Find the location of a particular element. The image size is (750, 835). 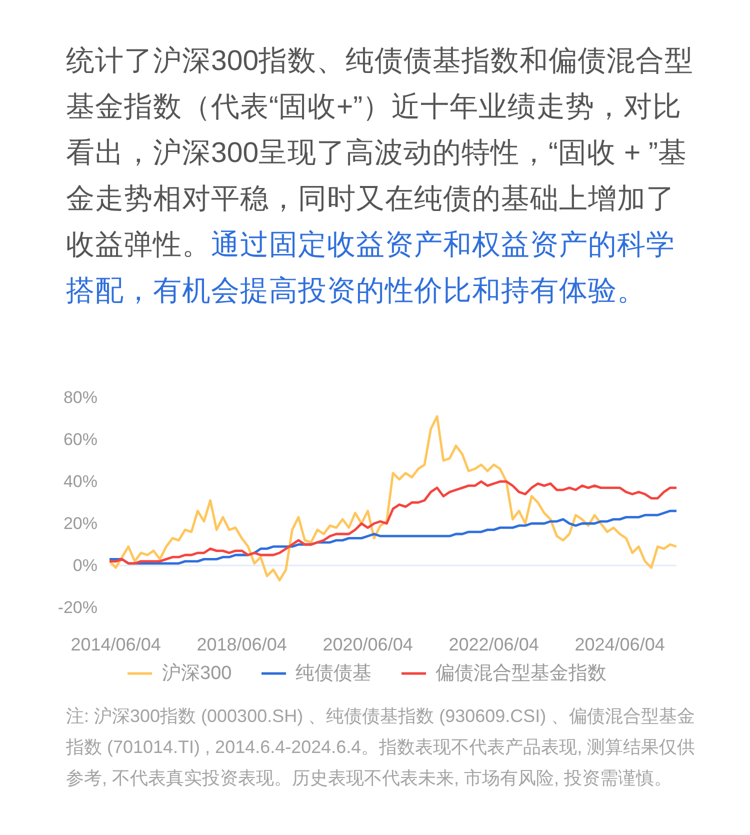

x-tick-label: 2014/06/04 is located at coordinates (115, 644).